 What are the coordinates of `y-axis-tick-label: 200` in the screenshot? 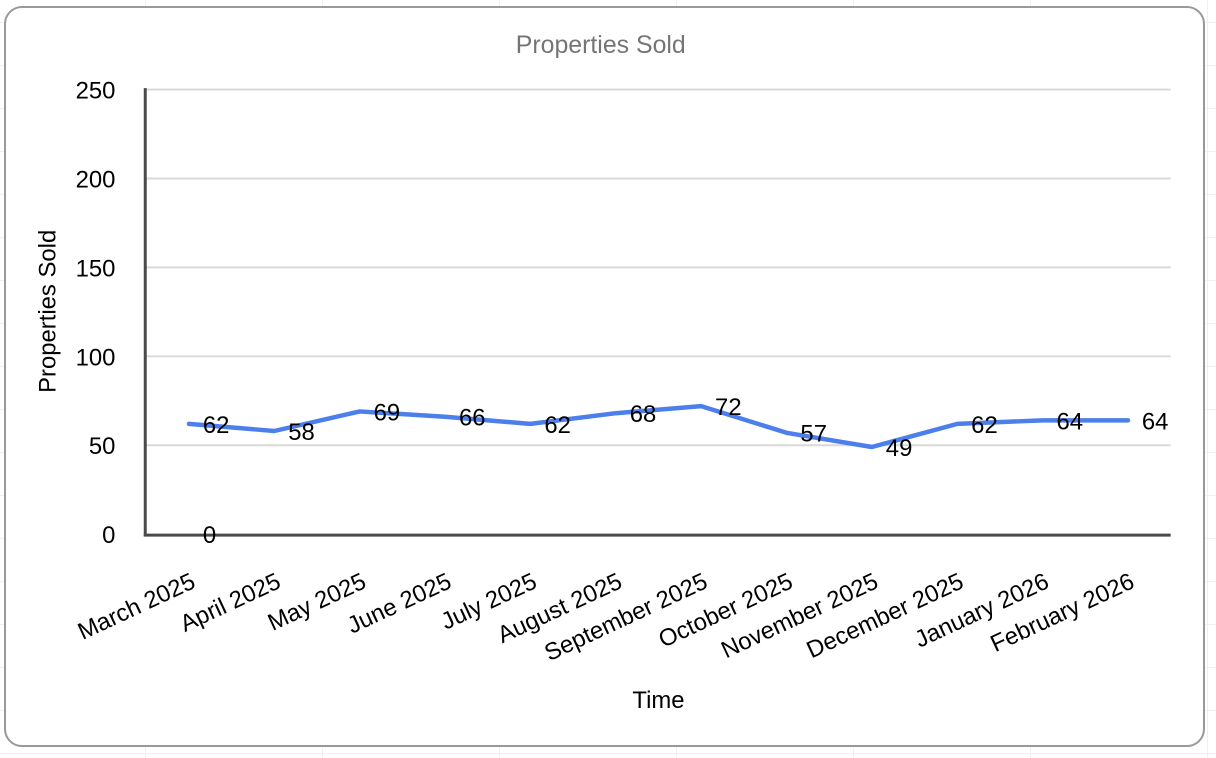 It's located at (96, 179).